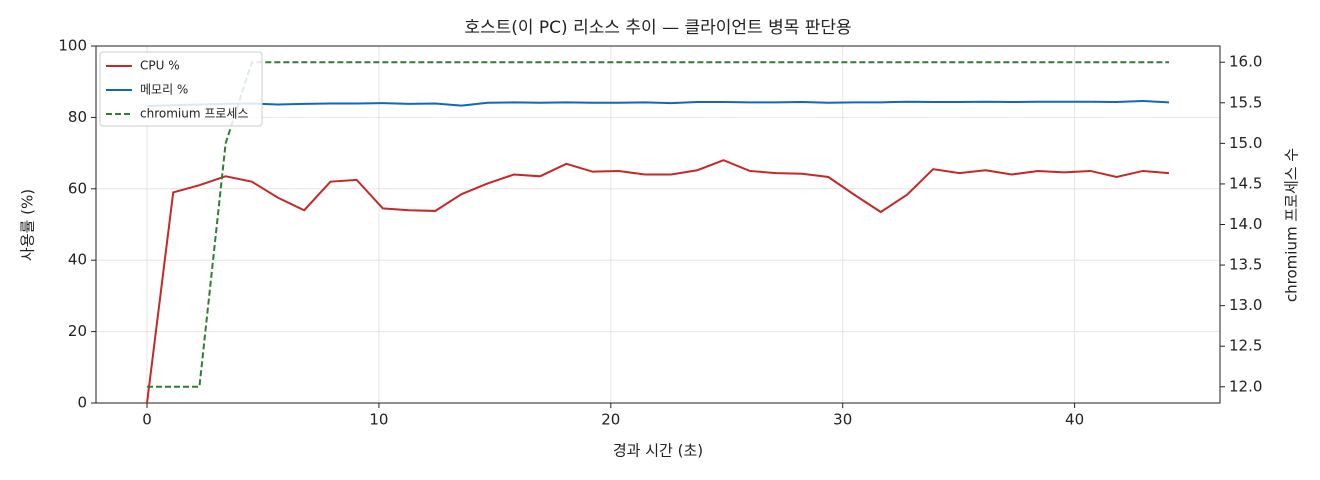 The height and width of the screenshot is (480, 1320). Describe the element at coordinates (1245, 143) in the screenshot. I see `y2-tick-label: 15.0` at that location.